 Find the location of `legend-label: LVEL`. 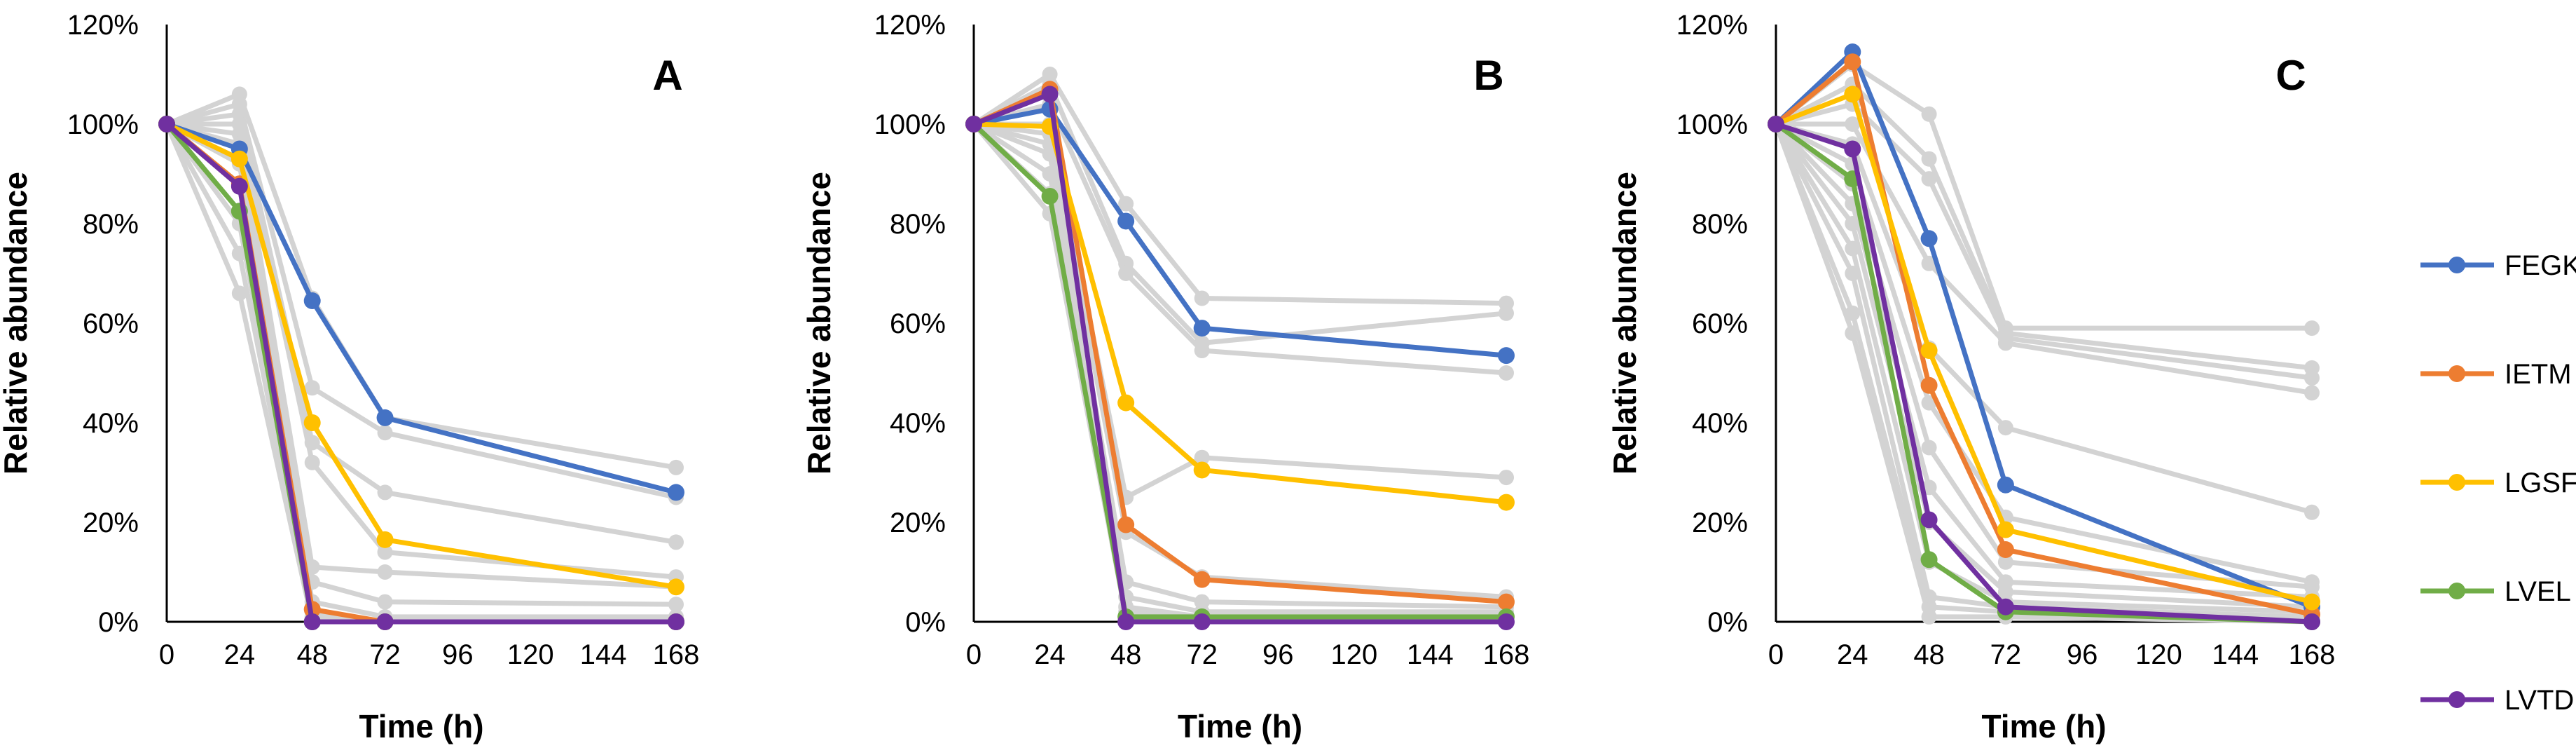

legend-label: LVEL is located at coordinates (2538, 591).